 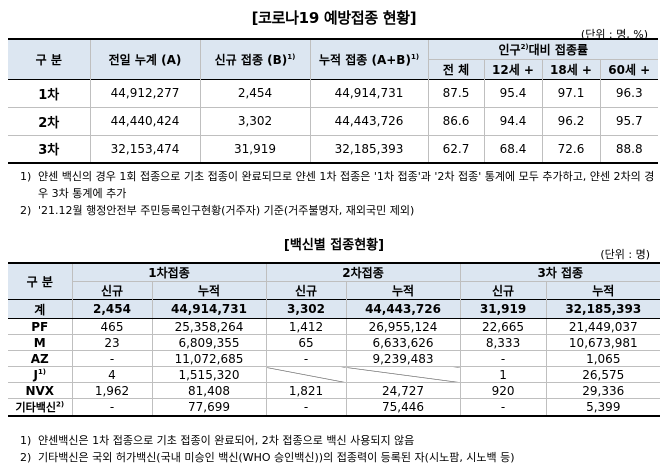 I want to click on cell-a18: 96.2, so click(x=570, y=120).